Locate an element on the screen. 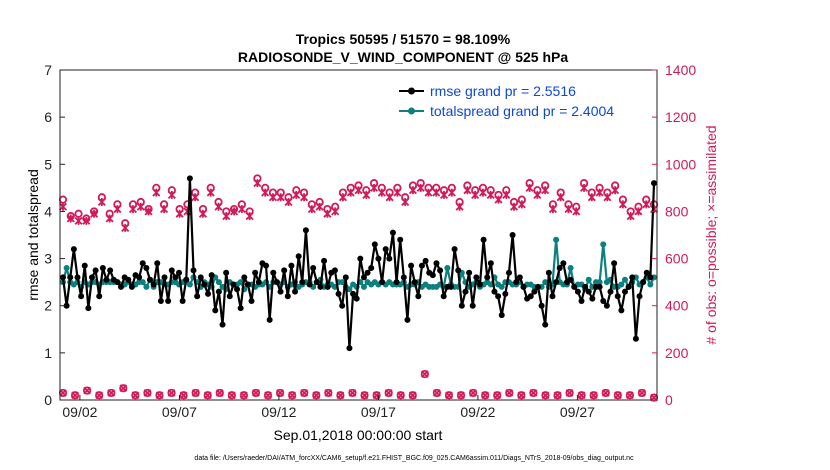  legend-rmse-marker is located at coordinates (411, 91).